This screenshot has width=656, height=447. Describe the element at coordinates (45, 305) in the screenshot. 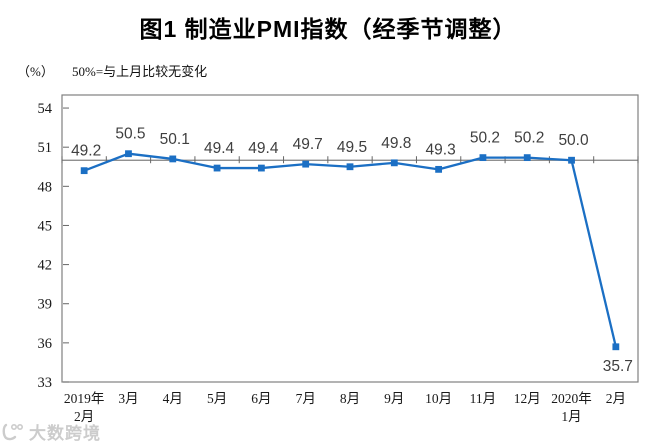

I see `y-axis-tick-label: 39` at that location.